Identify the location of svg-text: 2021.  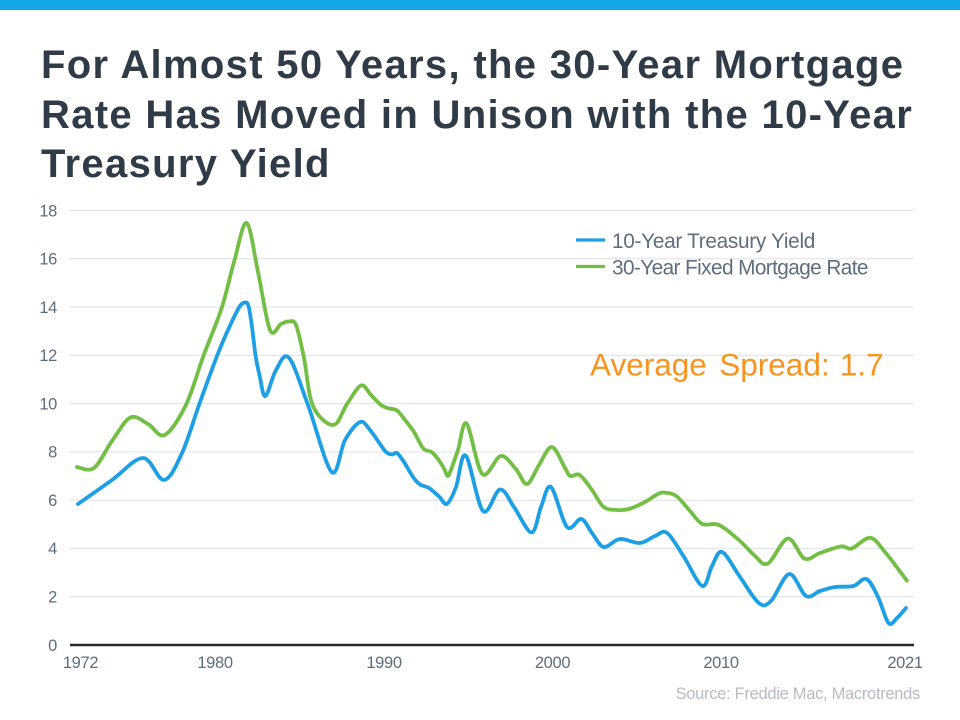
(904, 663).